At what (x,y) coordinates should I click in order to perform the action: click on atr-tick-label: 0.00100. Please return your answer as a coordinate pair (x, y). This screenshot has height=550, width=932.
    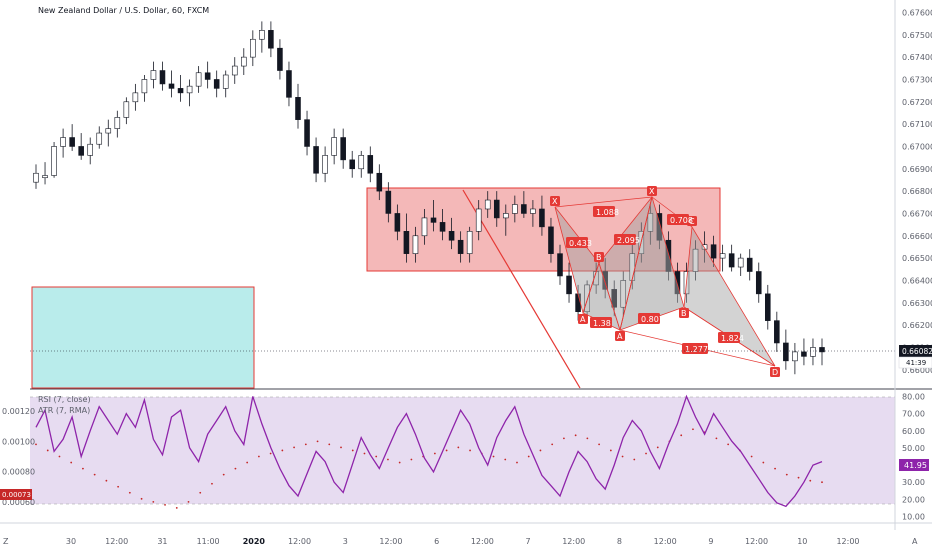
    Looking at the image, I should click on (18, 441).